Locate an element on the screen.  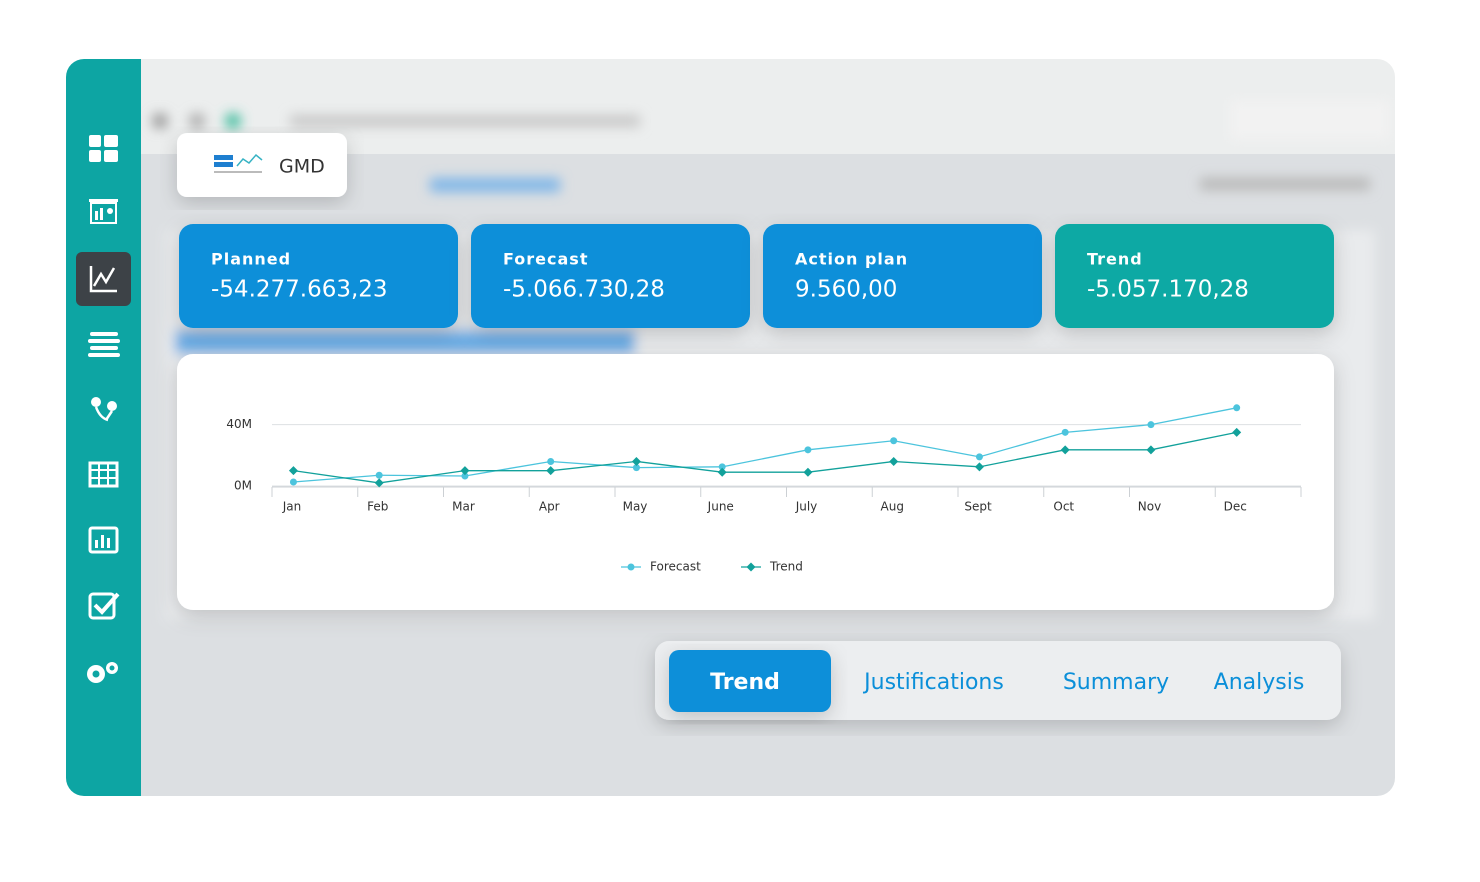
kpi-label: Action plan is located at coordinates (851, 259).